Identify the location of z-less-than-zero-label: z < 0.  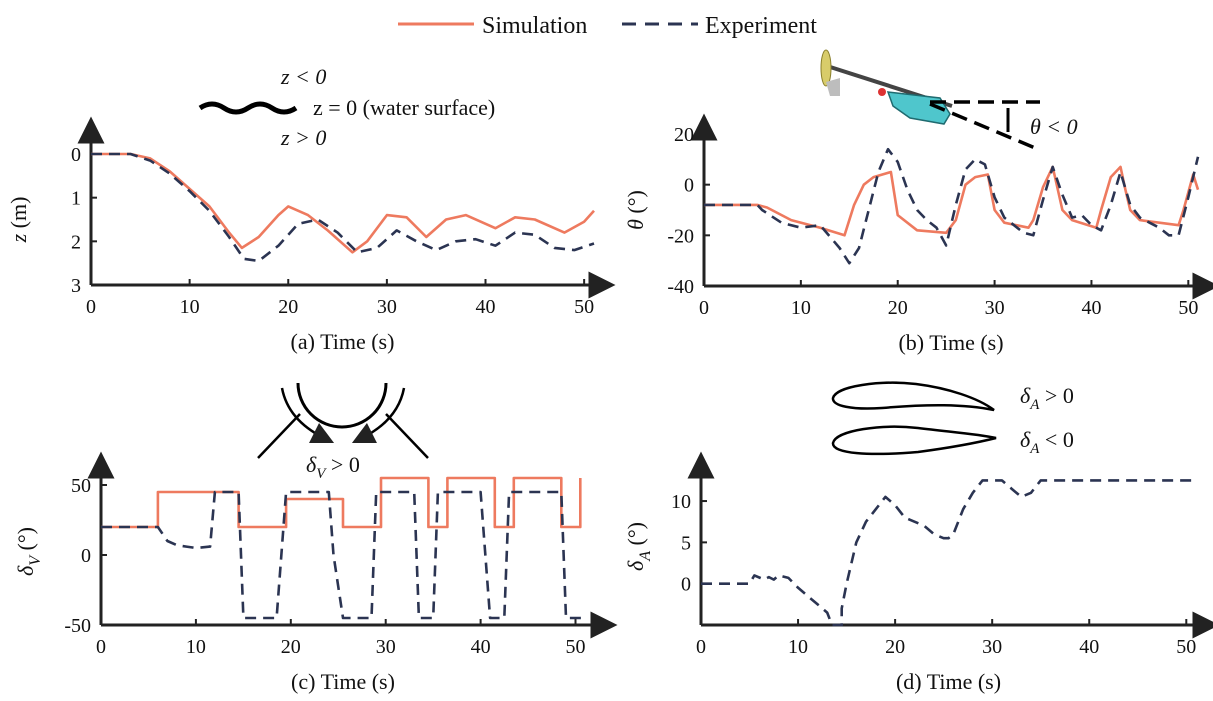
(303, 76).